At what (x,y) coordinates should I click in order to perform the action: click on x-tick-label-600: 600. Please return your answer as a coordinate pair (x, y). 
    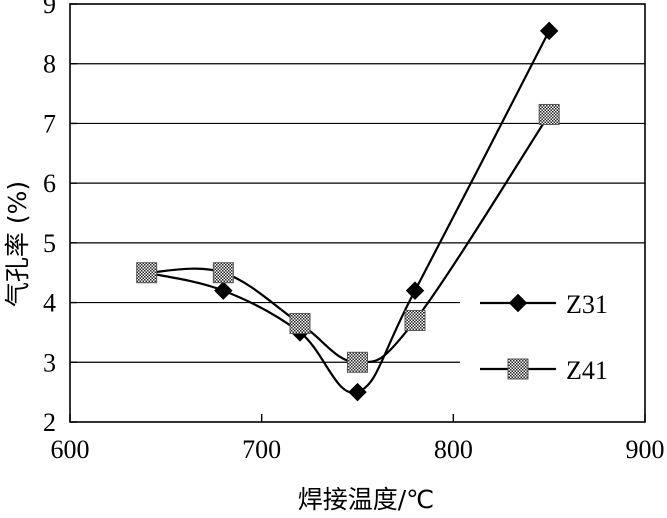
    Looking at the image, I should click on (70, 449).